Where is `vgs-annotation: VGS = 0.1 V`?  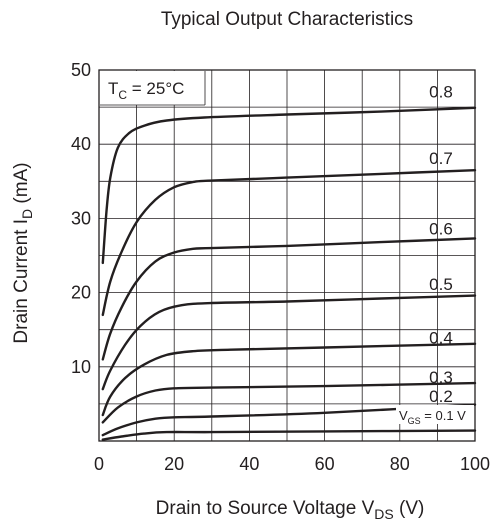
vgs-annotation: VGS = 0.1 V is located at coordinates (432, 417).